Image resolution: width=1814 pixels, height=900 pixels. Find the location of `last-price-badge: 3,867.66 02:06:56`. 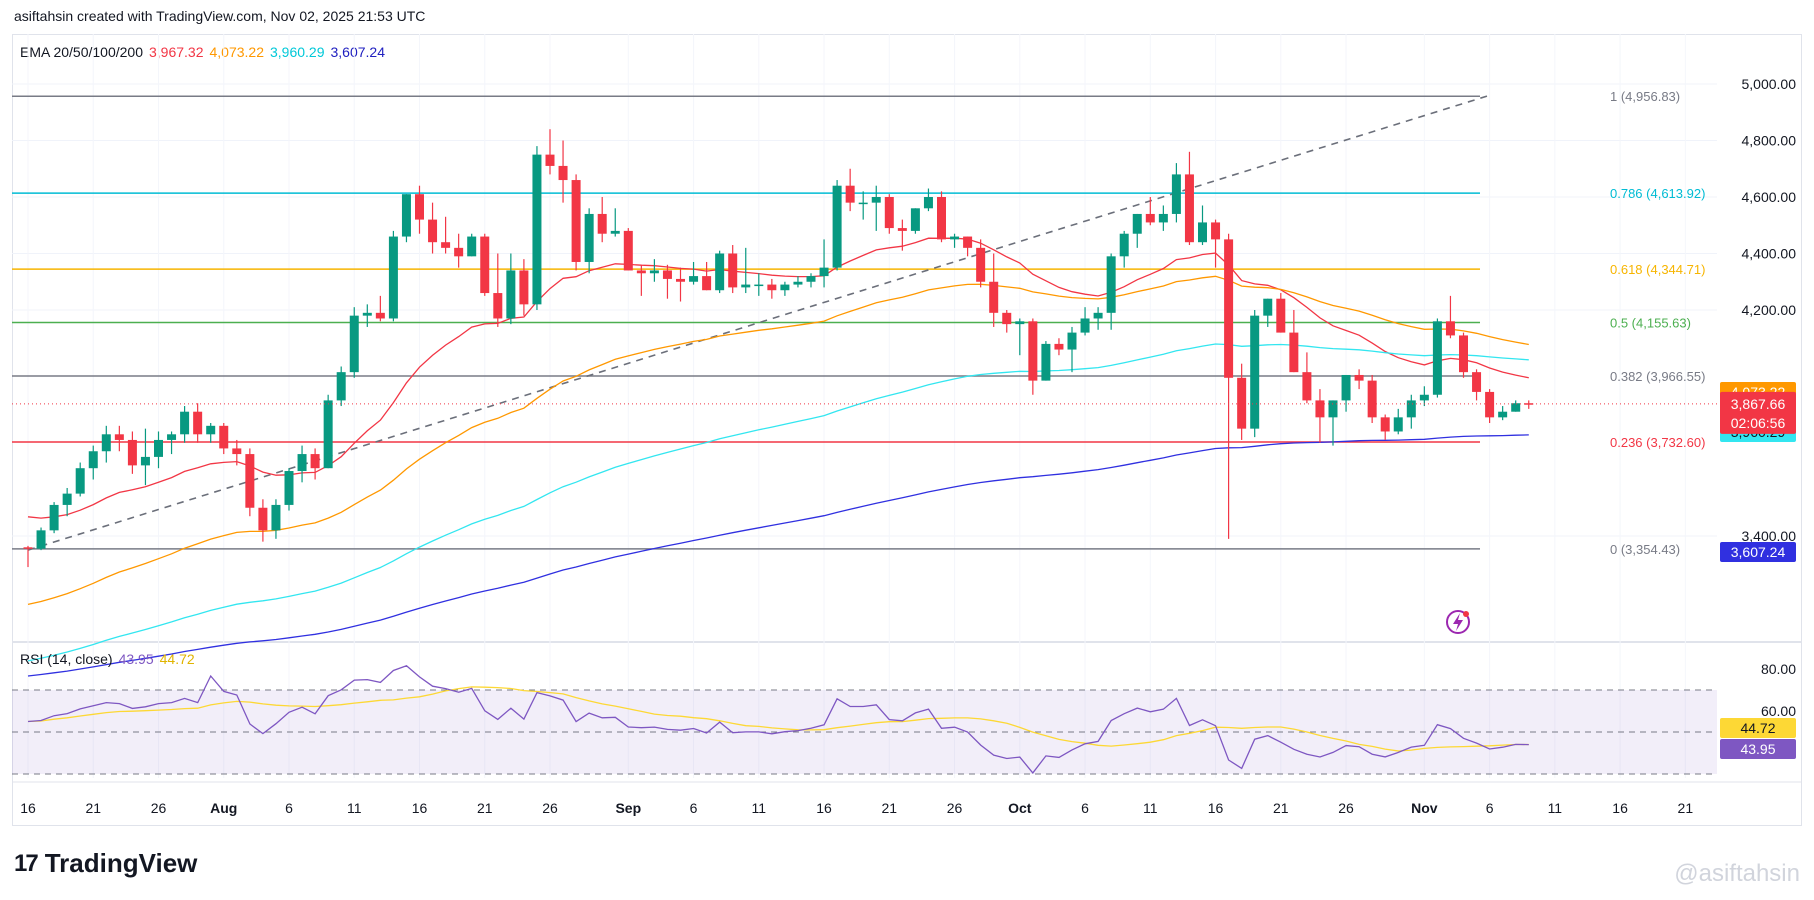

last-price-badge: 3,867.66 02:06:56 is located at coordinates (1758, 412).